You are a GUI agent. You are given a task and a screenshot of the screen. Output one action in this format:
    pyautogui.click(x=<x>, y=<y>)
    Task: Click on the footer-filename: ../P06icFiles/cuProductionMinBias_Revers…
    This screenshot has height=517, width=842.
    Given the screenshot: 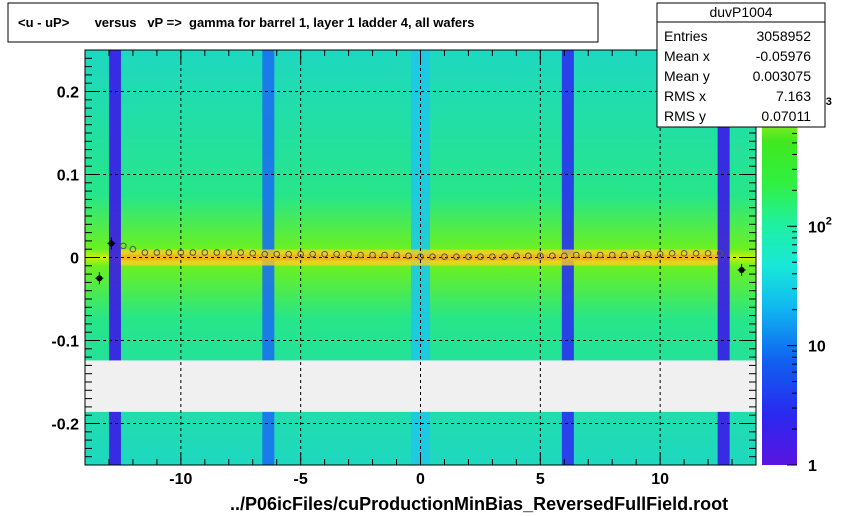 What is the action you would take?
    pyautogui.click(x=479, y=504)
    